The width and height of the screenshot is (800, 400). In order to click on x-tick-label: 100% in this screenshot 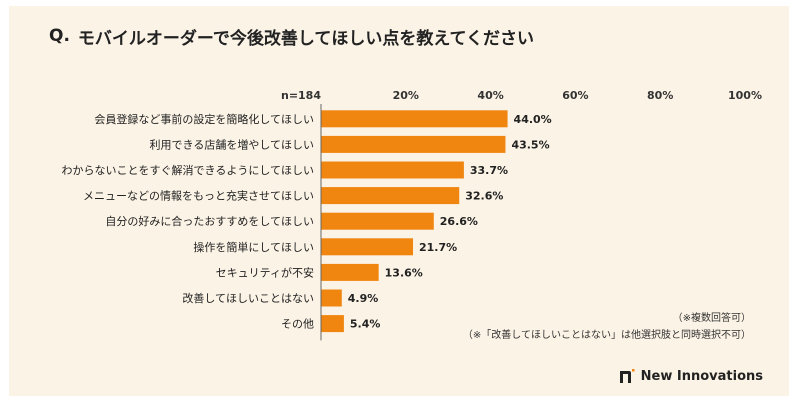, I will do `click(745, 95)`.